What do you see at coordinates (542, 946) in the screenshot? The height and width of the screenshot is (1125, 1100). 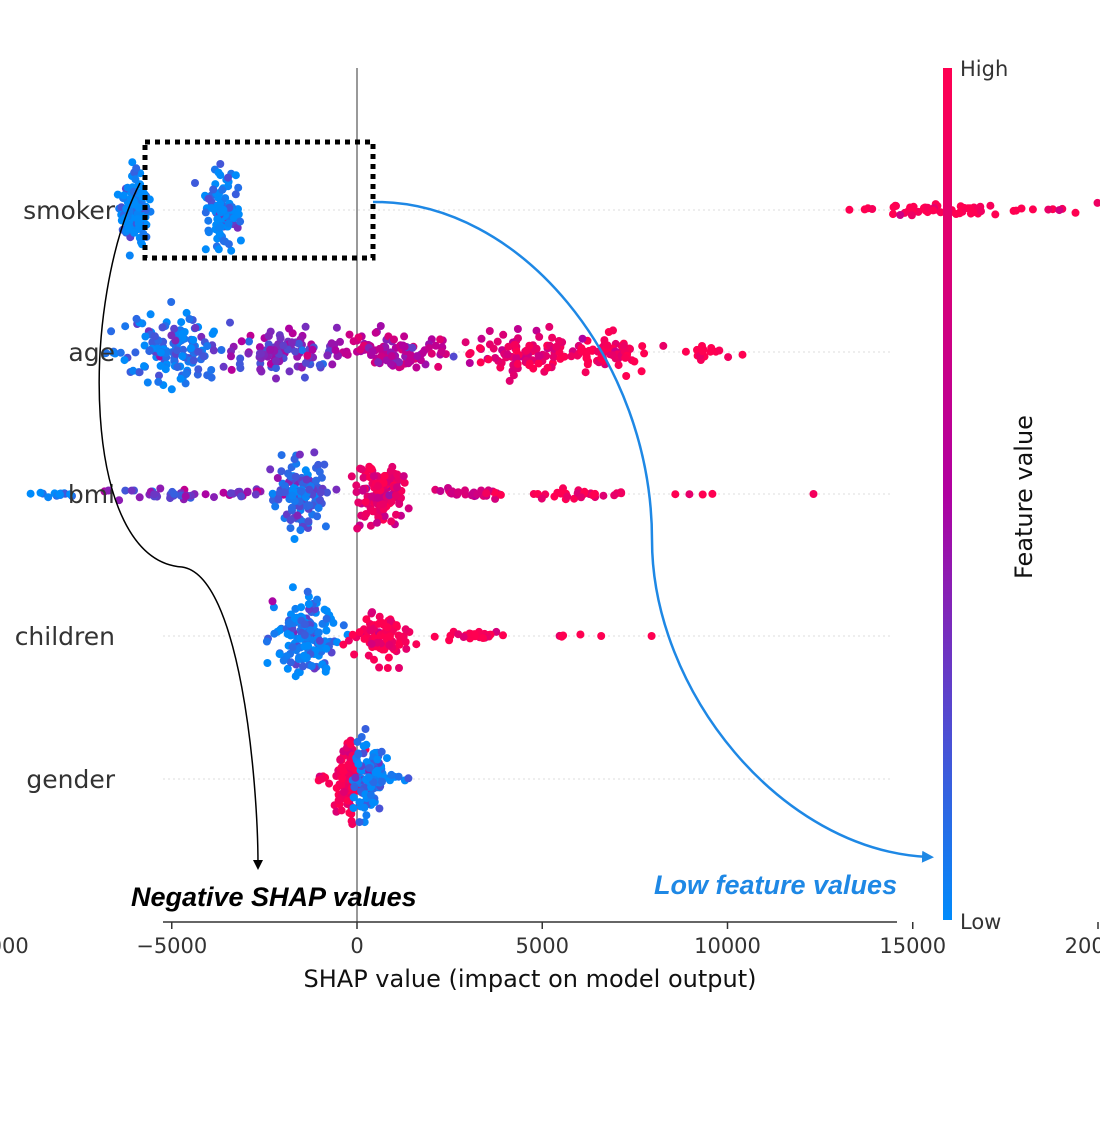 I see `x-tick-label: 5000` at bounding box center [542, 946].